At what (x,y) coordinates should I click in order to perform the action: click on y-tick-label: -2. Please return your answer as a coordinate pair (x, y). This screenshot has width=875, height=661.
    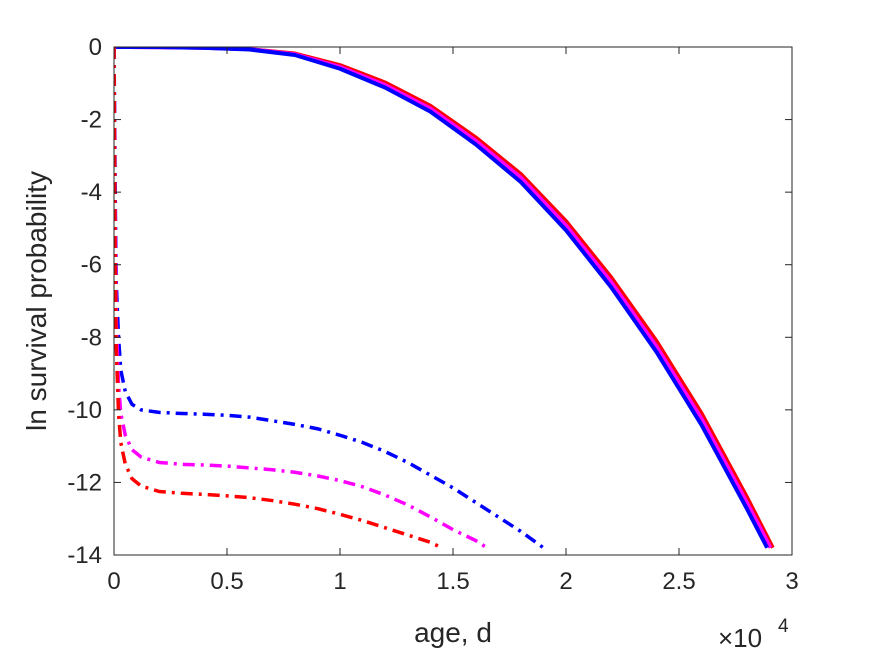
    Looking at the image, I should click on (91, 120).